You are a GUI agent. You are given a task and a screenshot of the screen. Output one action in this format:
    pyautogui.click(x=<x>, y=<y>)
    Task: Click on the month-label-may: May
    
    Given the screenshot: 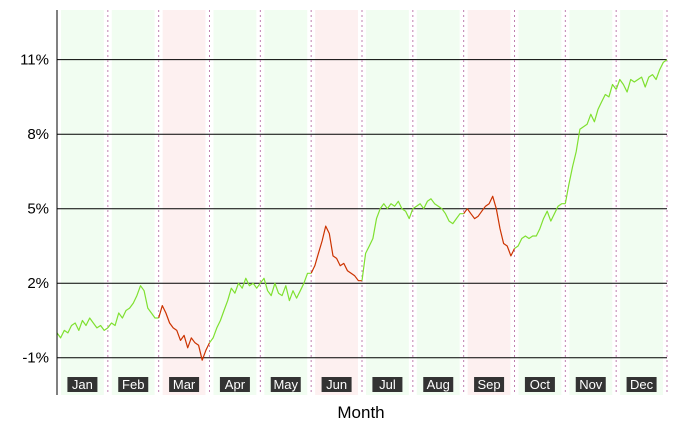 What is the action you would take?
    pyautogui.click(x=285, y=384)
    